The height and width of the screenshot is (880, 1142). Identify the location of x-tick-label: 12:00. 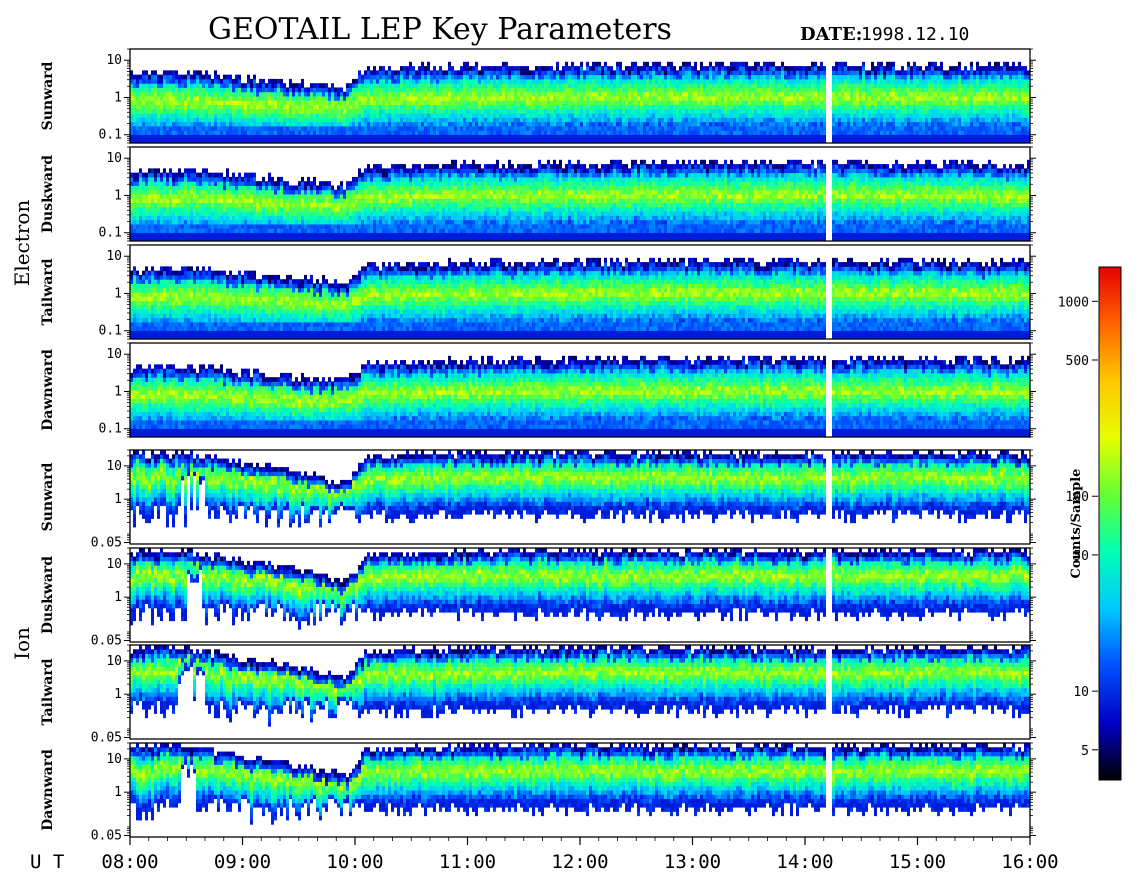
(579, 862).